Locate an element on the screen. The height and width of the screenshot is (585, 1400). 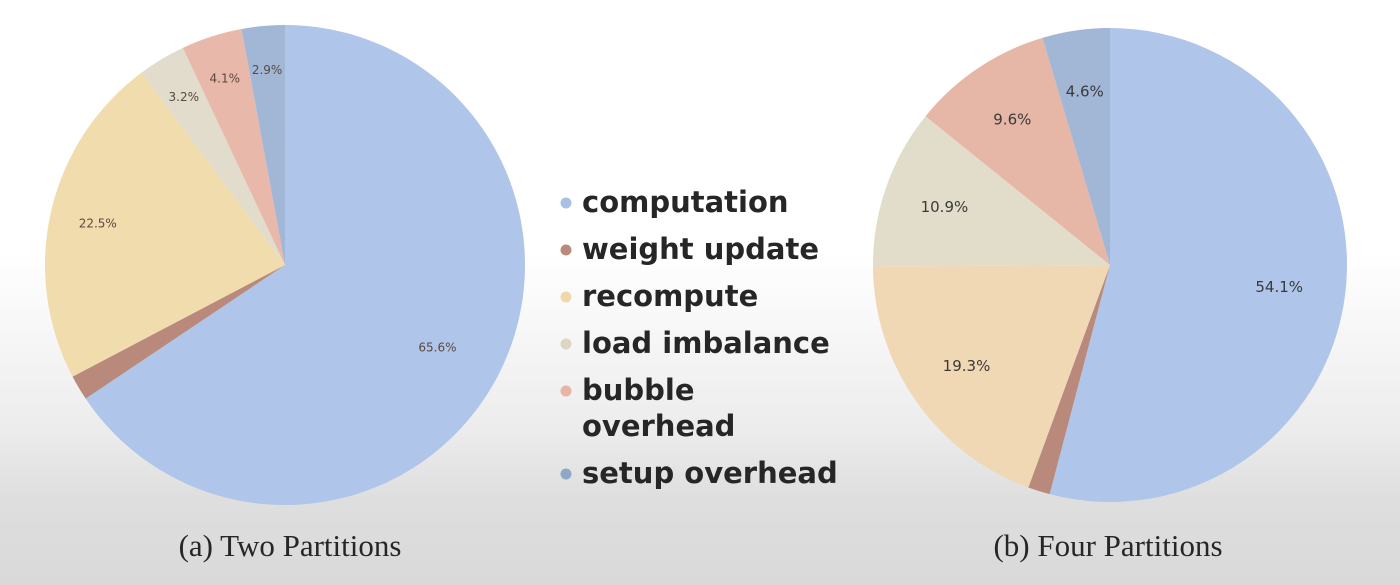
legend-label: recompute is located at coordinates (670, 296).